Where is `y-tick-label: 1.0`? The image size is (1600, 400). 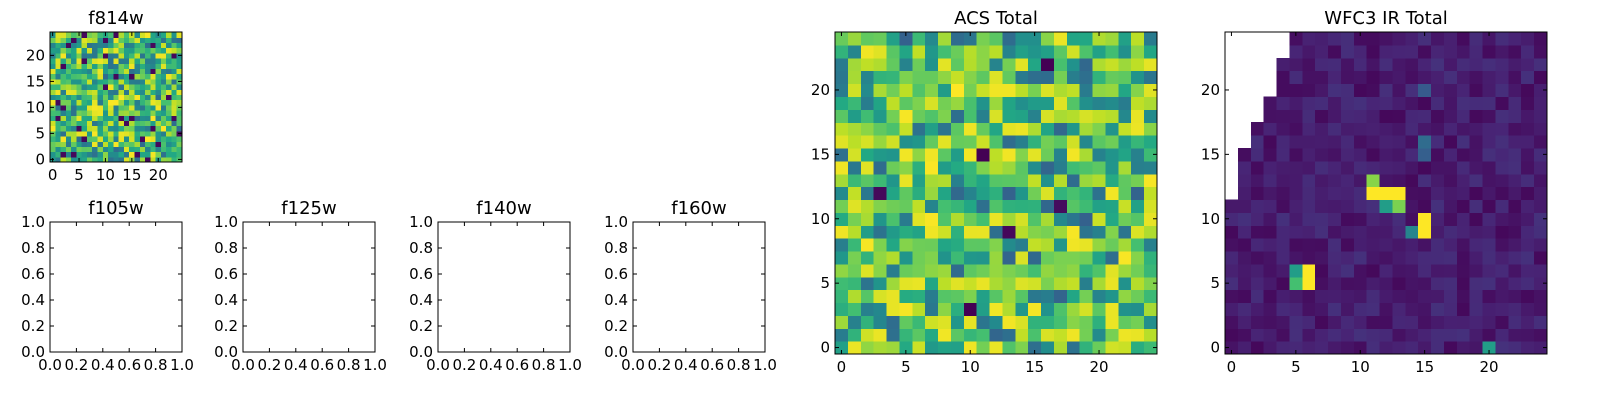 y-tick-label: 1.0 is located at coordinates (33, 222).